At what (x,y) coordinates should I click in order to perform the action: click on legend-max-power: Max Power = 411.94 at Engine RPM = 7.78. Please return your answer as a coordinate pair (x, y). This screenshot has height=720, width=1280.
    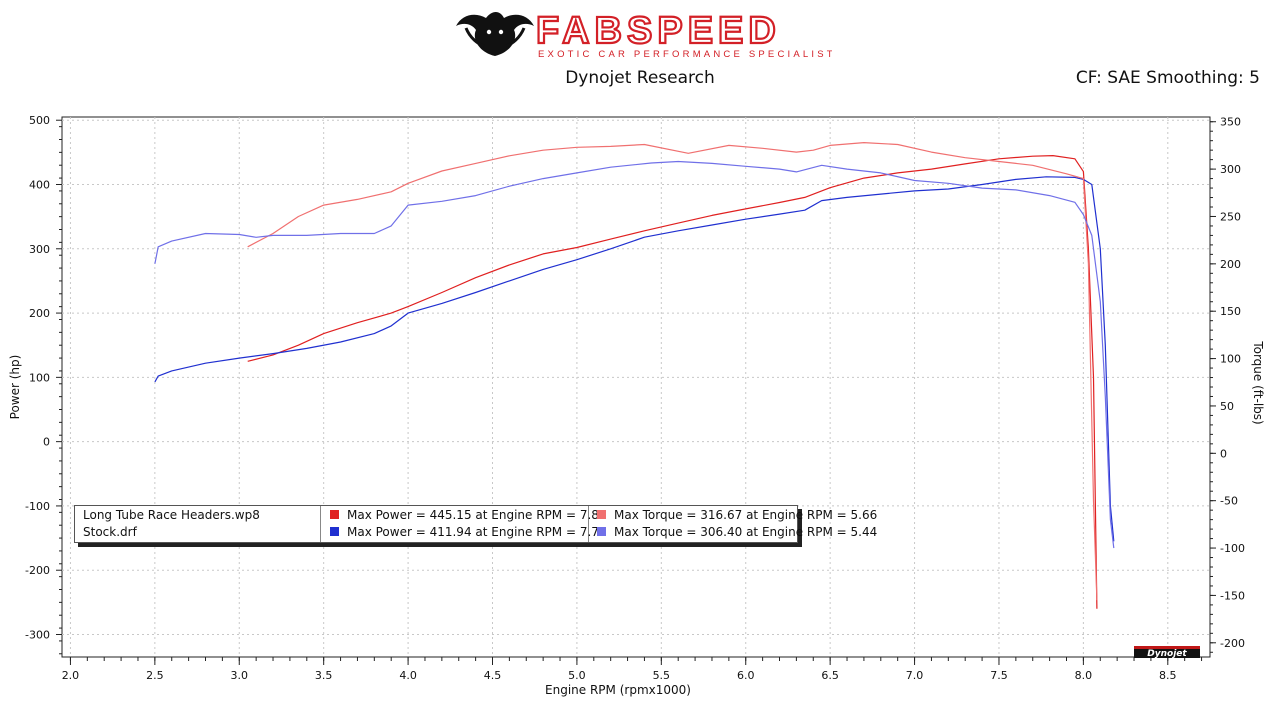
    Looking at the image, I should click on (477, 532).